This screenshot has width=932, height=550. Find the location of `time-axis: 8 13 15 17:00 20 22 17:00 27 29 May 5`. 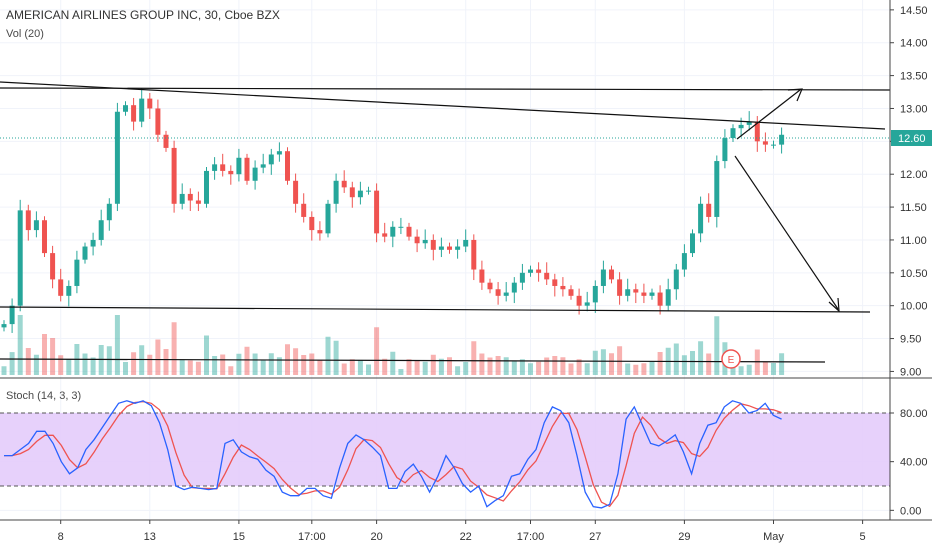

time-axis: 8 13 15 17:00 20 22 17:00 27 29 May 5 is located at coordinates (462, 531).